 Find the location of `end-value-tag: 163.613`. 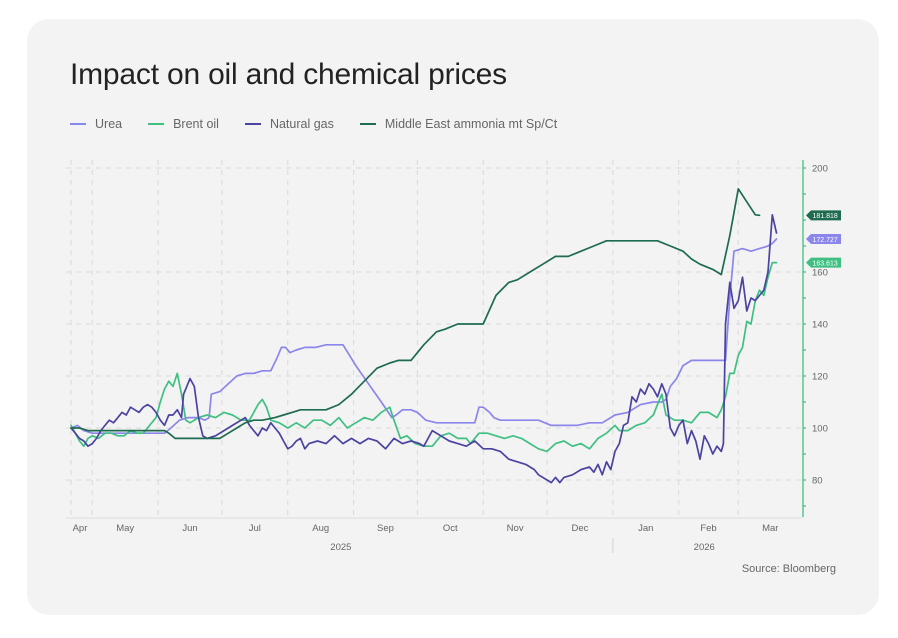

end-value-tag: 163.613 is located at coordinates (823, 262).